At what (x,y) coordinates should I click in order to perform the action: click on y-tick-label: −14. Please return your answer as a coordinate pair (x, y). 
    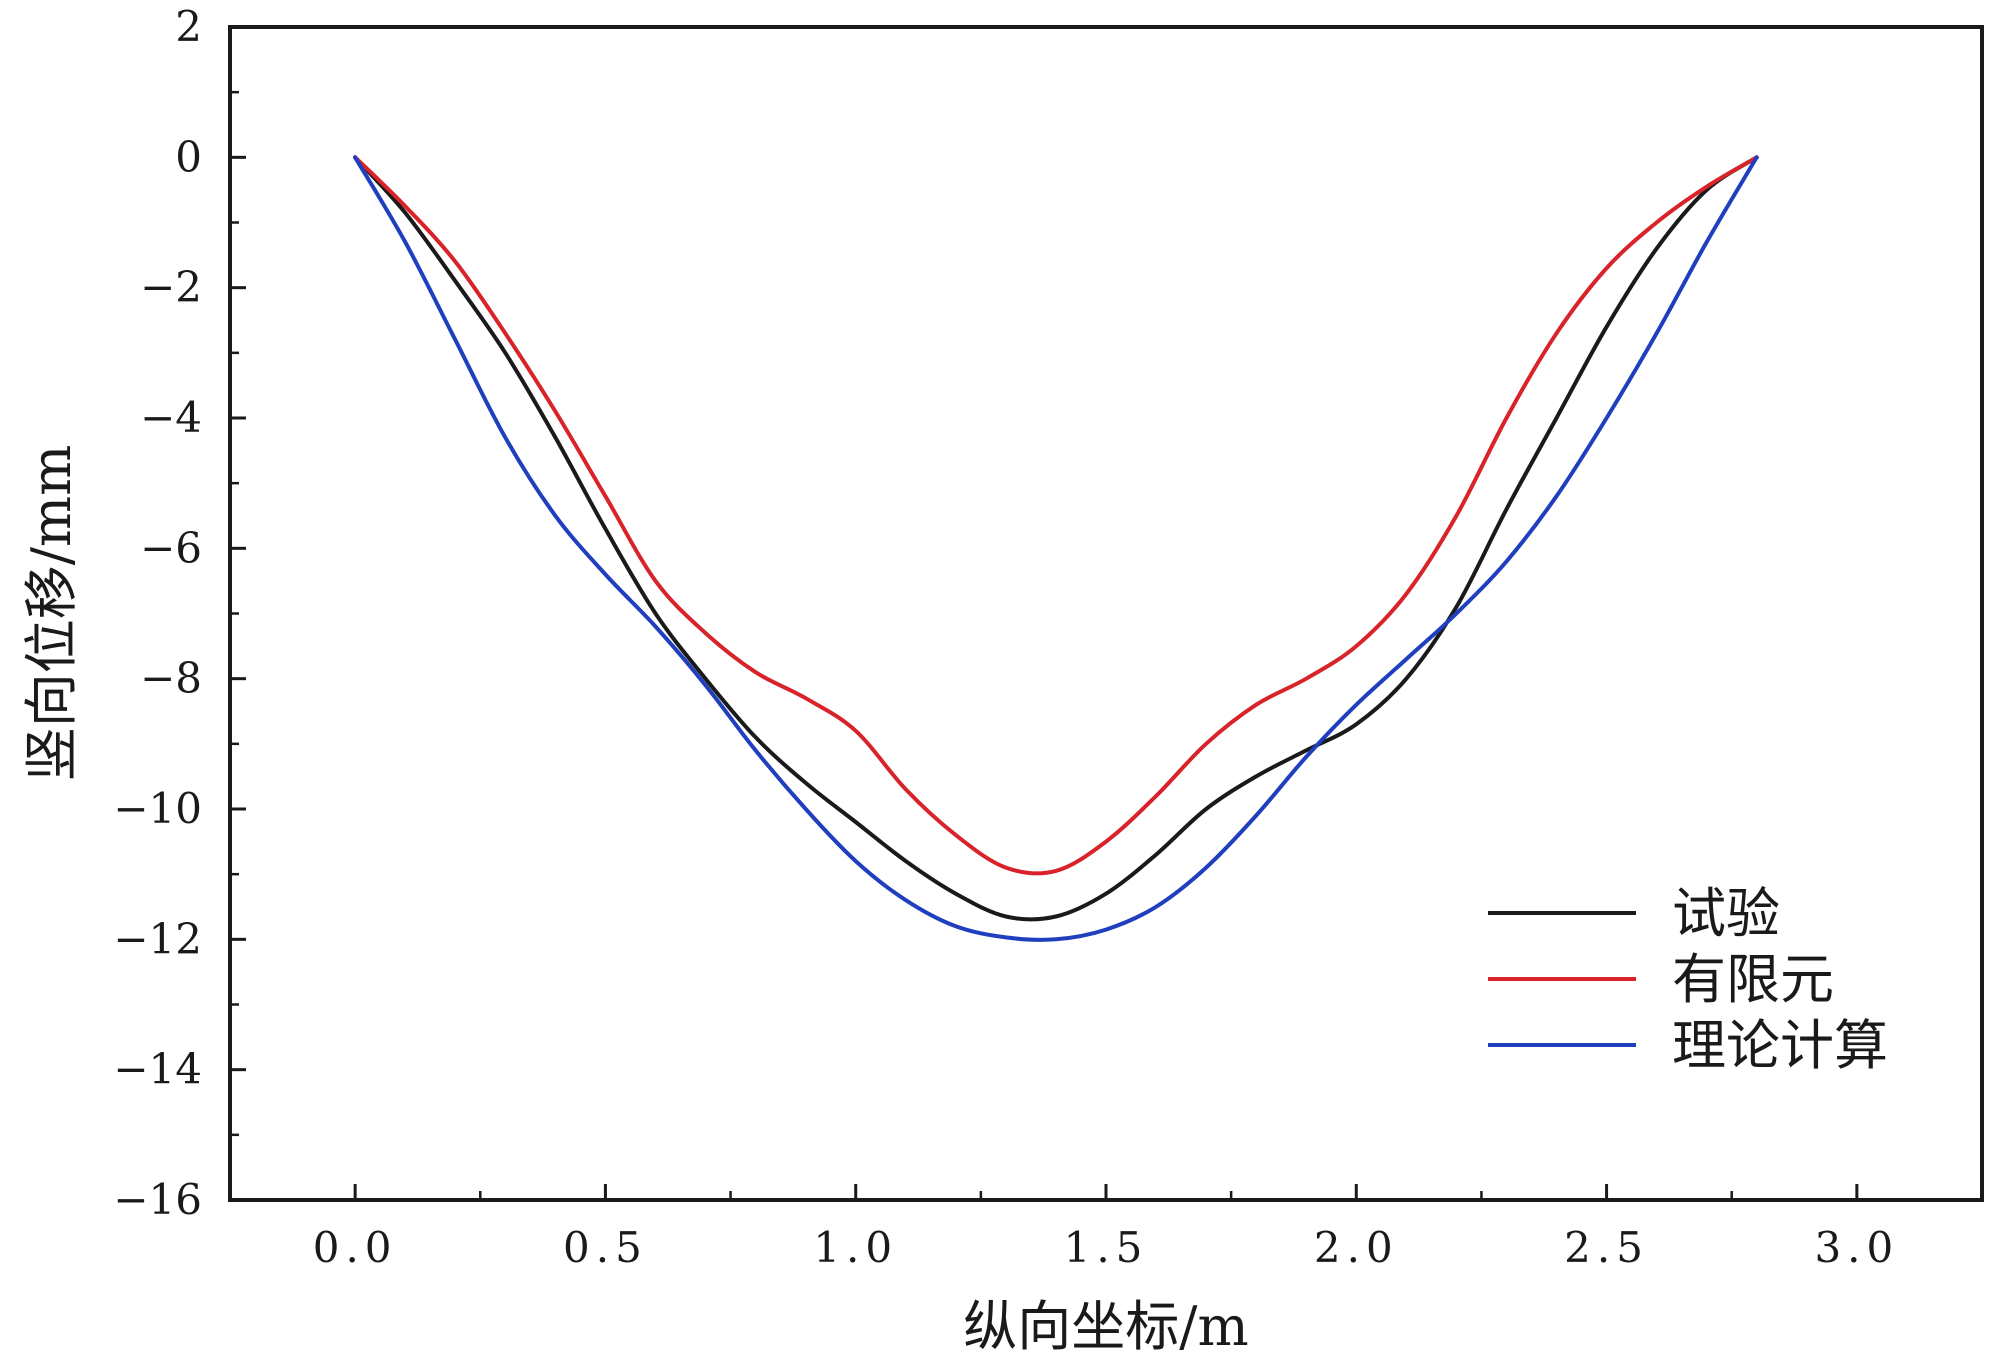
    Looking at the image, I should click on (157, 1069).